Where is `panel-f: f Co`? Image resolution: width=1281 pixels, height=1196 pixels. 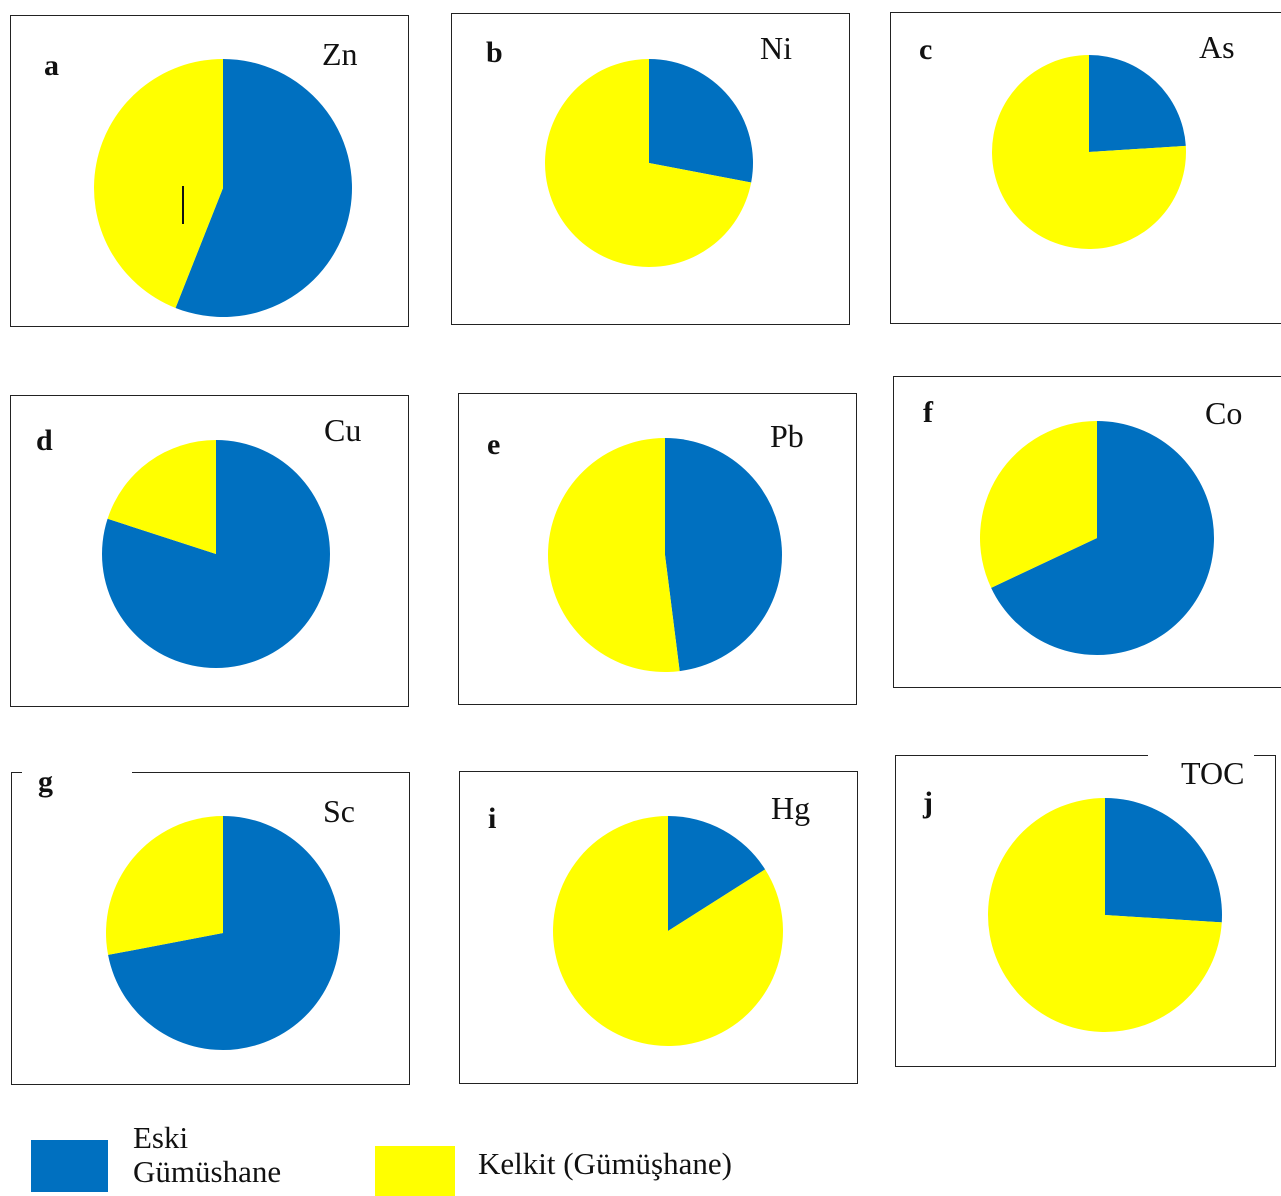
panel-f: f Co is located at coordinates (1087, 532).